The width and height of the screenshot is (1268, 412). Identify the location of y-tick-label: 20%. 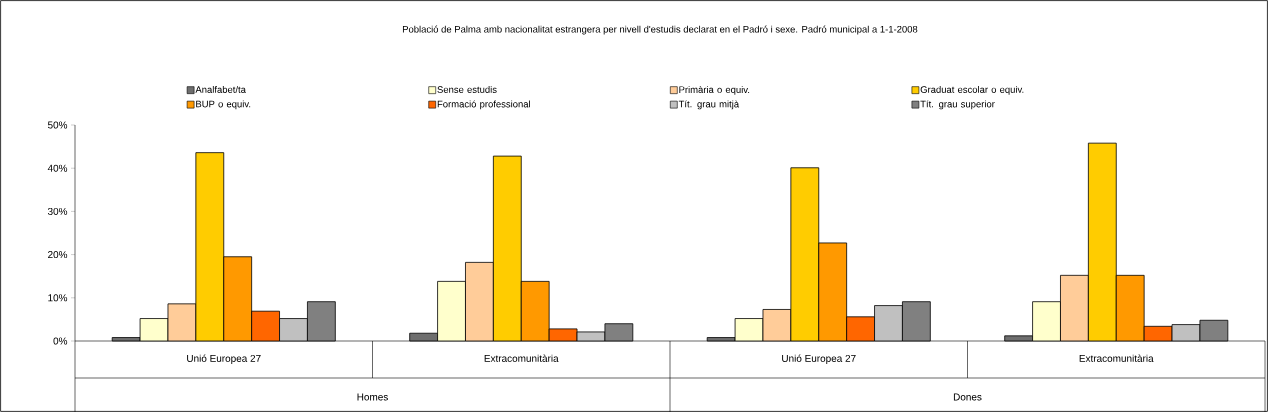
(58, 255).